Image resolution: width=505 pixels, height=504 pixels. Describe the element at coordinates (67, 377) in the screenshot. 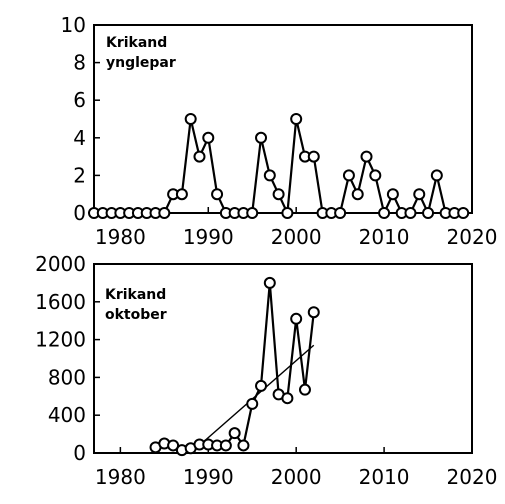

I see `y-tick-label: 800` at that location.